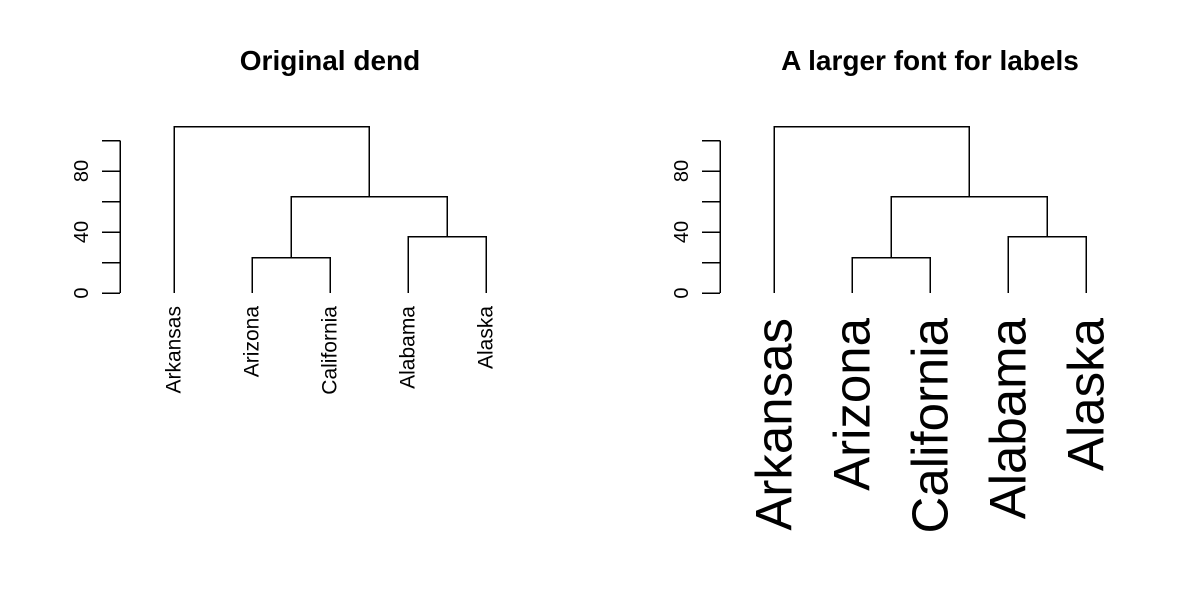 This screenshot has height=605, width=1200. Describe the element at coordinates (330, 60) in the screenshot. I see `panel-title: Original dend` at that location.